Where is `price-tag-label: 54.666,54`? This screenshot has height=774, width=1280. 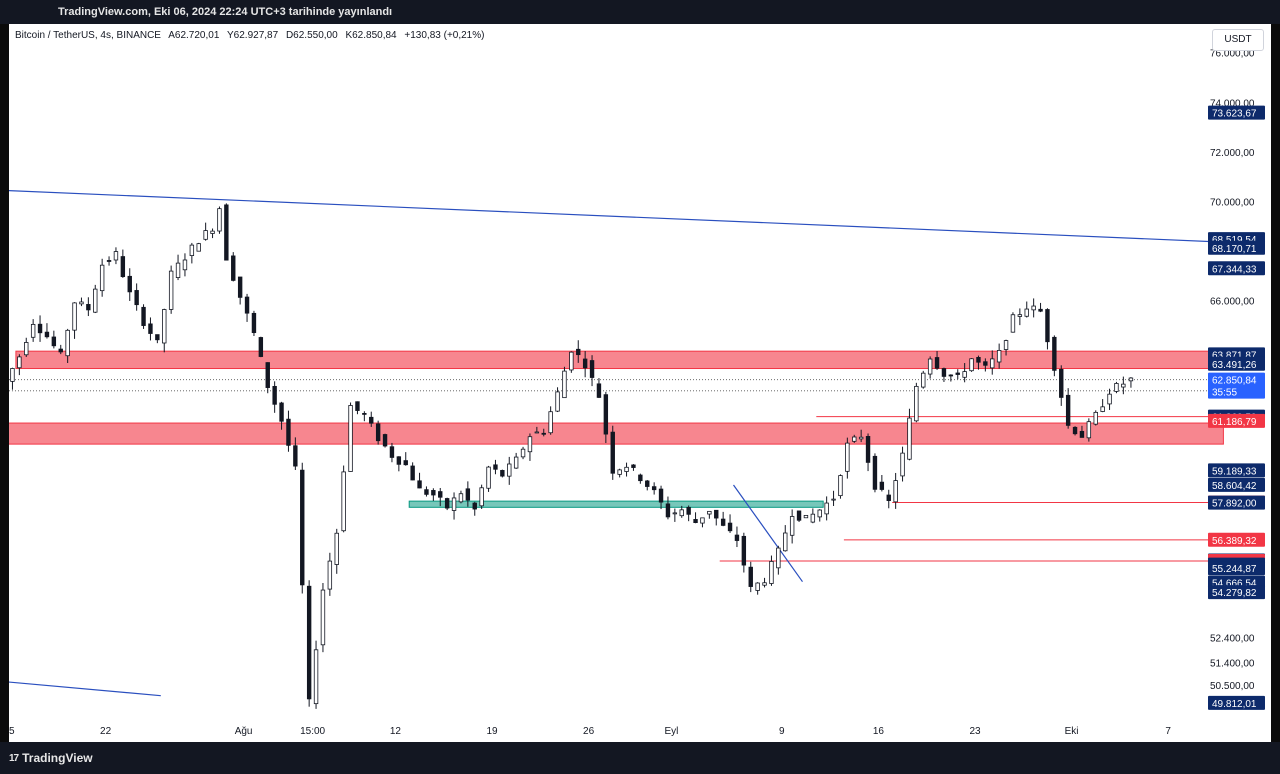
price-tag-label: 54.666,54 is located at coordinates (1234, 584).